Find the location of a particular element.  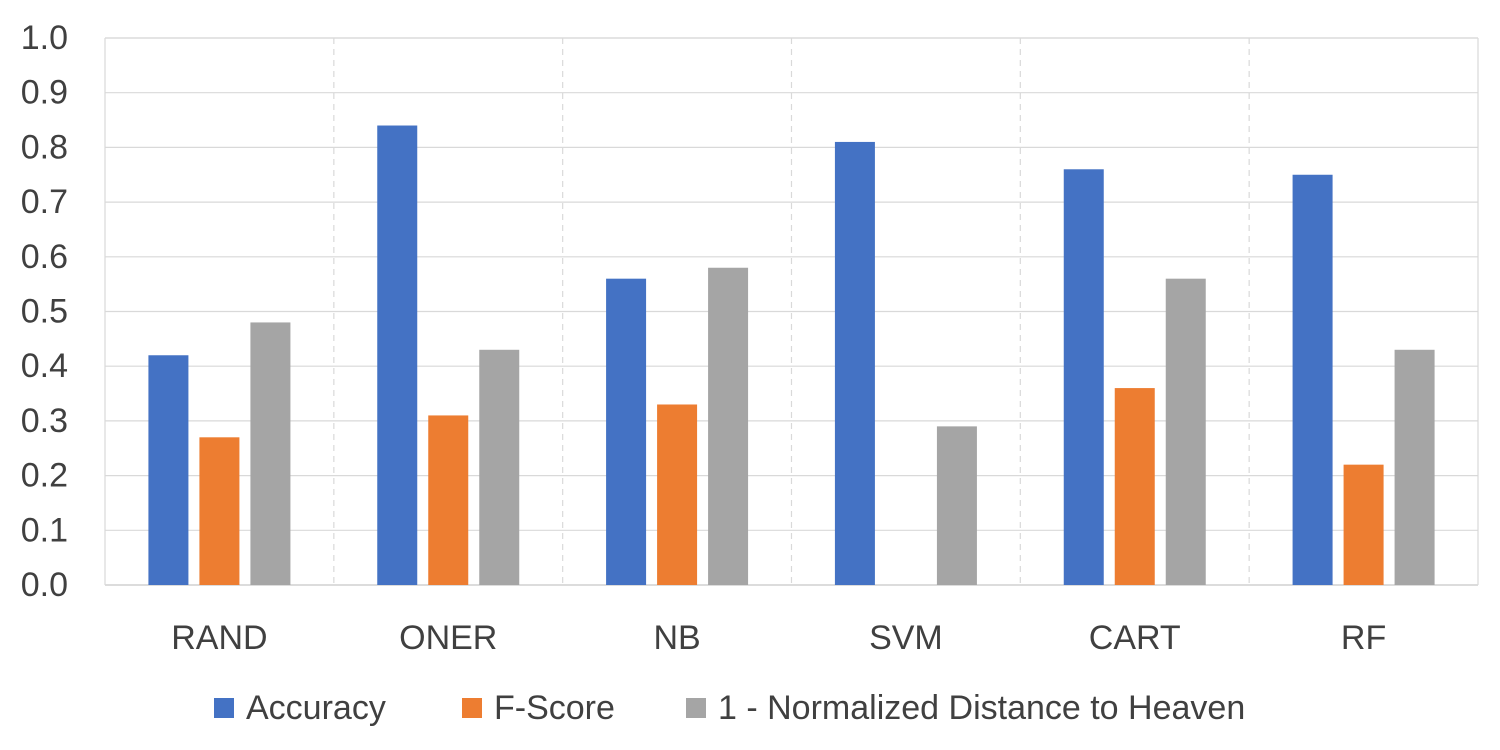

bar-f-score-rf is located at coordinates (1363, 524).